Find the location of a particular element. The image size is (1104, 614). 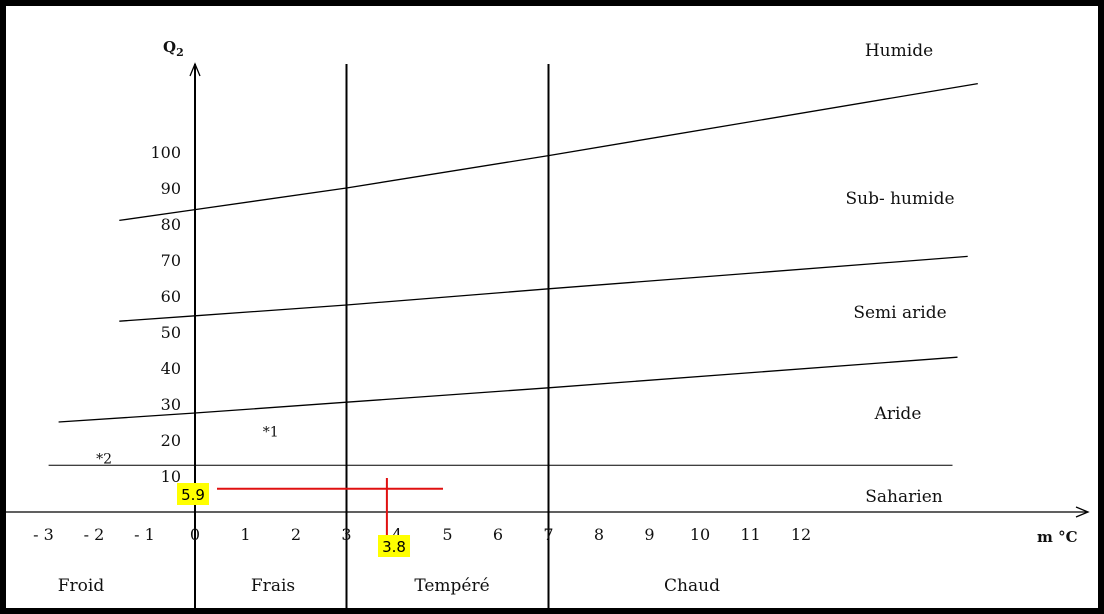

temperature-zone-label-3: Tempéré is located at coordinates (451, 586).